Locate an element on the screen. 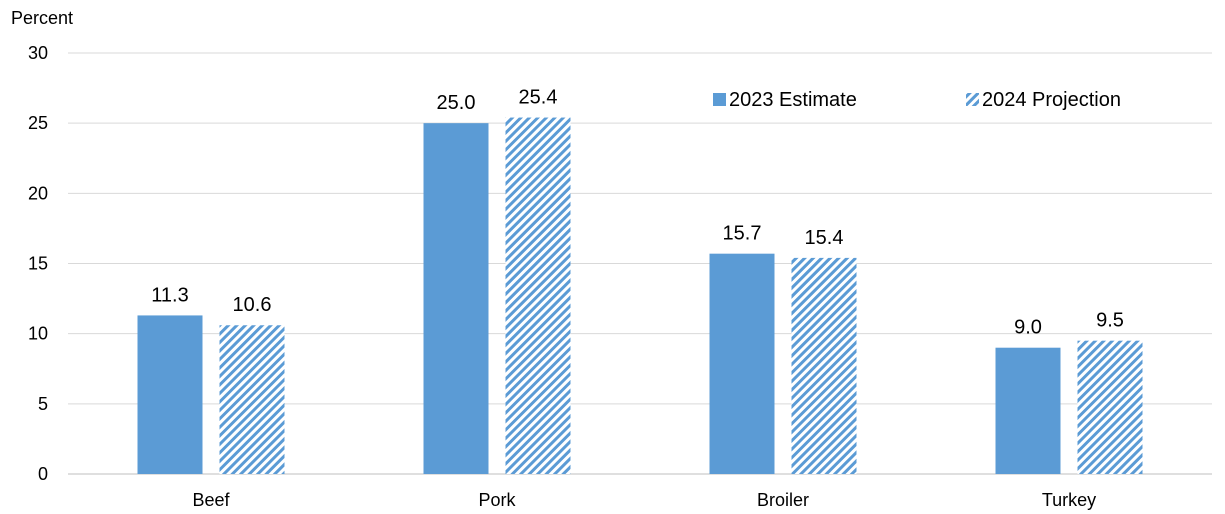  bar-2024-projection-turkey is located at coordinates (1110, 407).